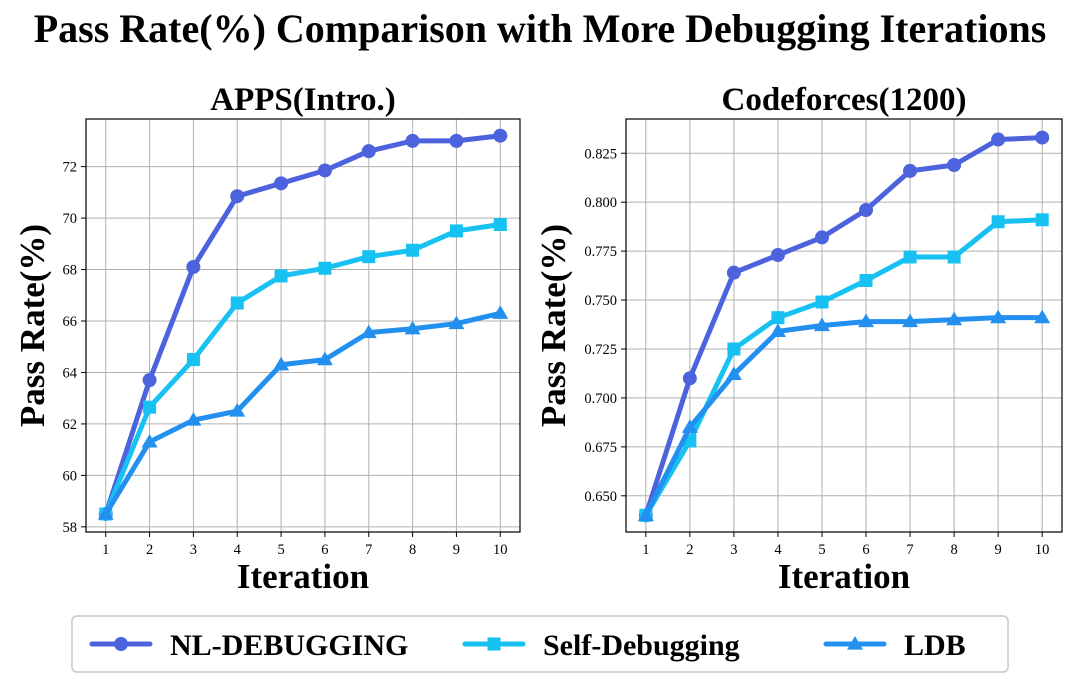 Image resolution: width=1080 pixels, height=682 pixels. Describe the element at coordinates (894, 645) in the screenshot. I see `legend-item-3: LDB` at that location.